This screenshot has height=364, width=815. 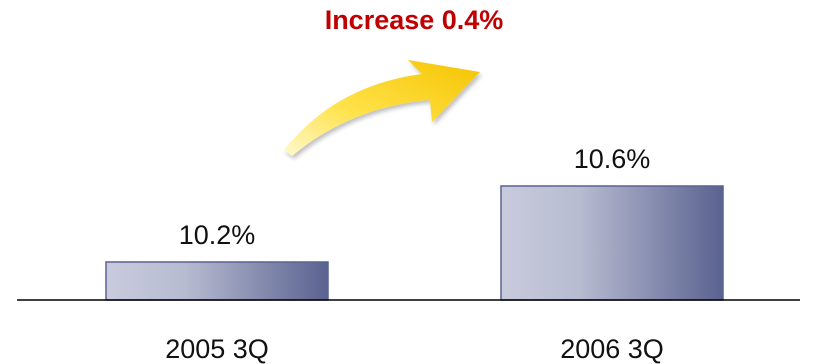 I want to click on data-label: 10.6%, so click(x=612, y=159).